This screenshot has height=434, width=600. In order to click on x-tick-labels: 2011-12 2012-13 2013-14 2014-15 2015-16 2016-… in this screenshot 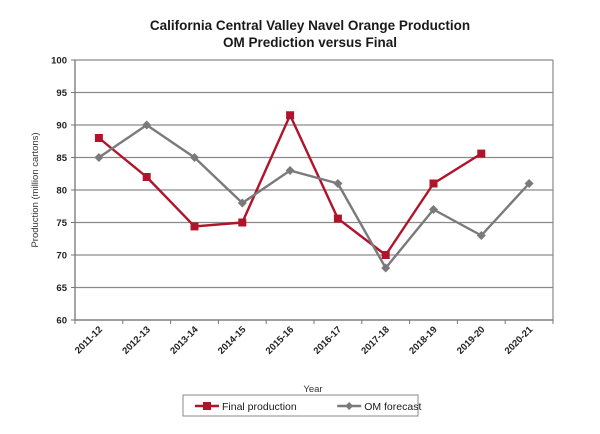, I will do `click(304, 340)`.